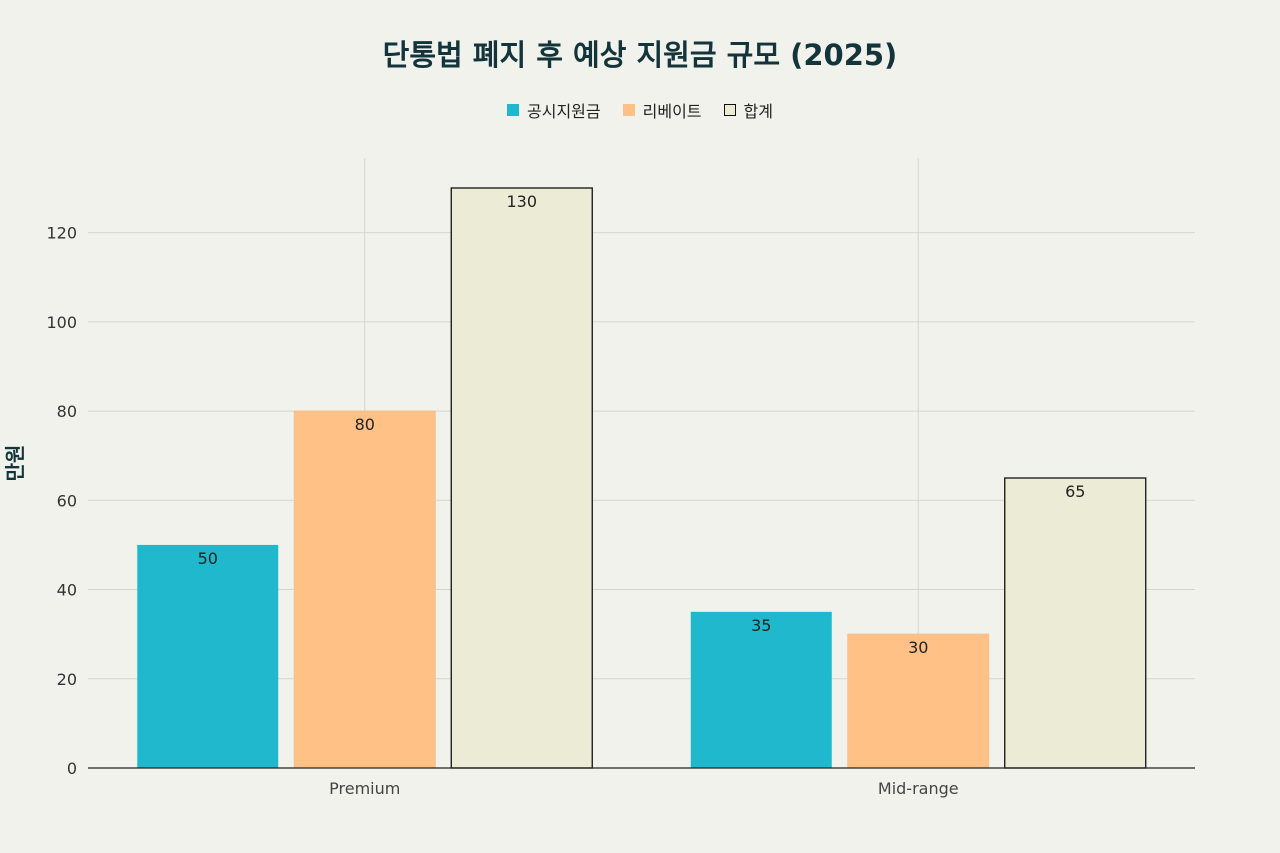 Image resolution: width=1280 pixels, height=853 pixels. I want to click on data-label: 80, so click(365, 424).